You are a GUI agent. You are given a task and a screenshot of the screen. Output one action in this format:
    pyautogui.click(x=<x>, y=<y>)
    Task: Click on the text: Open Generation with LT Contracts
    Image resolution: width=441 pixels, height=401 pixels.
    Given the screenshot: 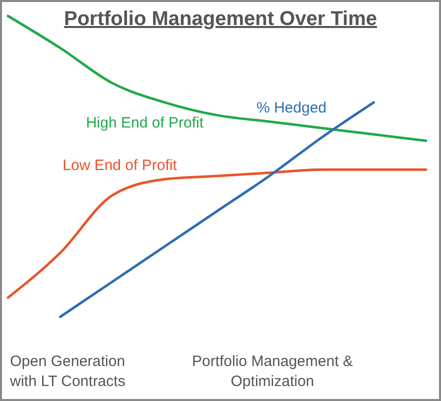 What is the action you would take?
    pyautogui.click(x=68, y=372)
    